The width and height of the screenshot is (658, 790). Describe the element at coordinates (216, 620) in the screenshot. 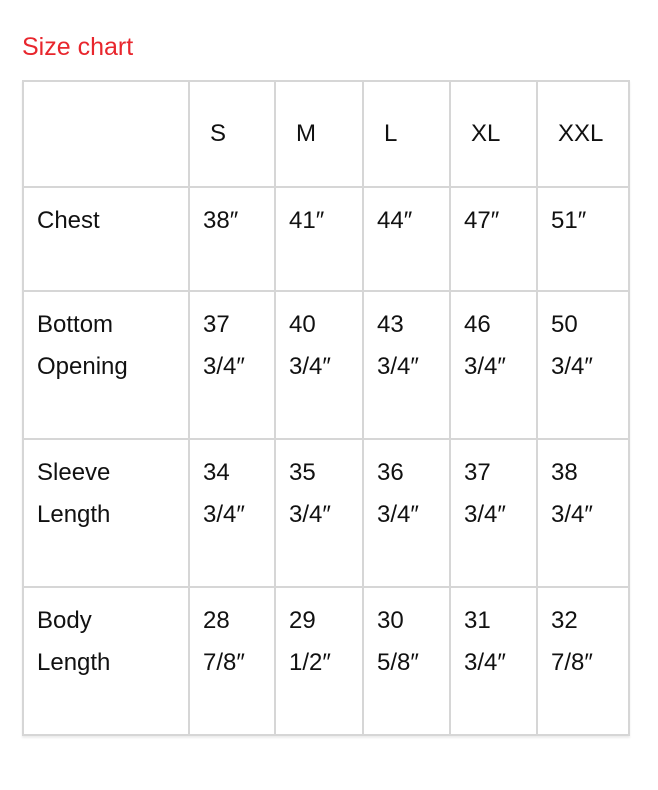

I see `measurement-cell-line: 28` at that location.